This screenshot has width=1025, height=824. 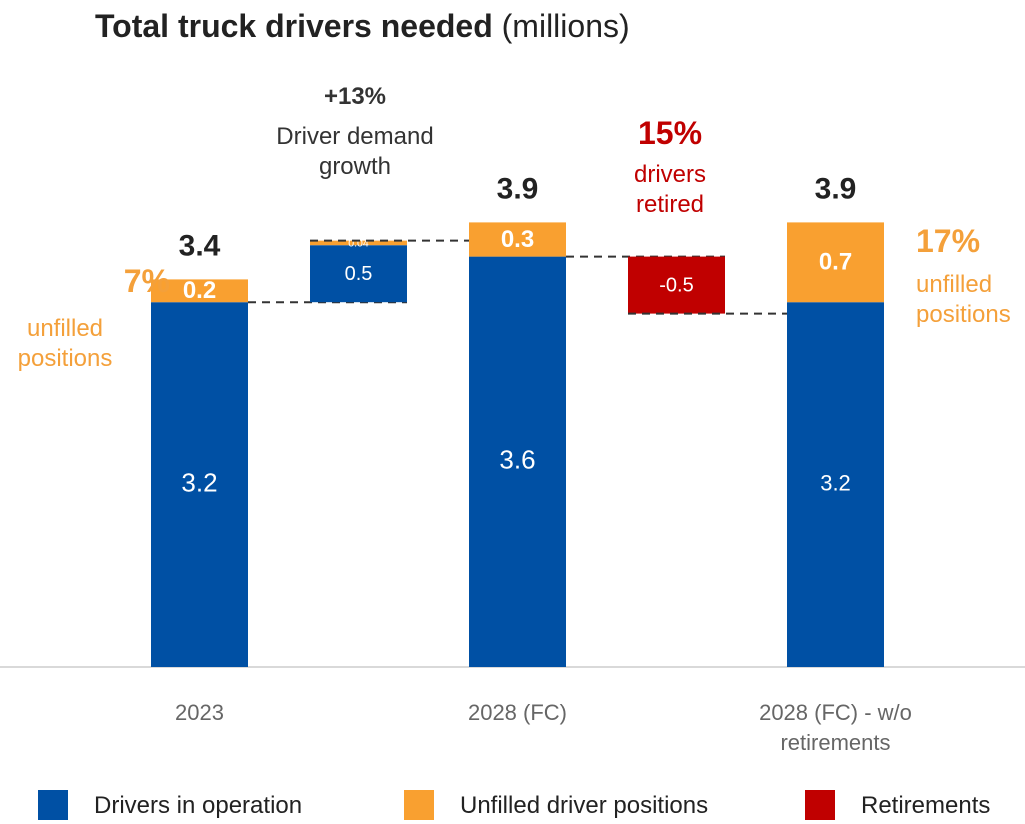 I want to click on data-label: 3.6, so click(x=517, y=460).